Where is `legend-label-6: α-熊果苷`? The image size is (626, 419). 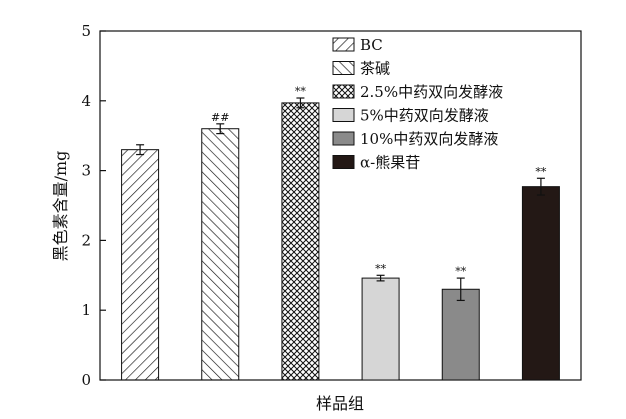 legend-label-6: α-熊果苷 is located at coordinates (390, 163).